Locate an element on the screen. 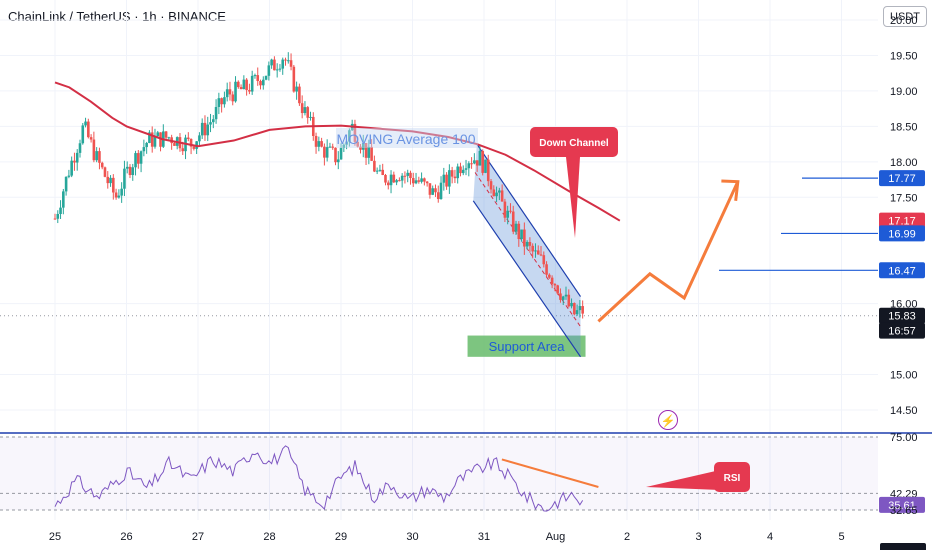 The height and width of the screenshot is (550, 932). support-area-zone is located at coordinates (526, 346).